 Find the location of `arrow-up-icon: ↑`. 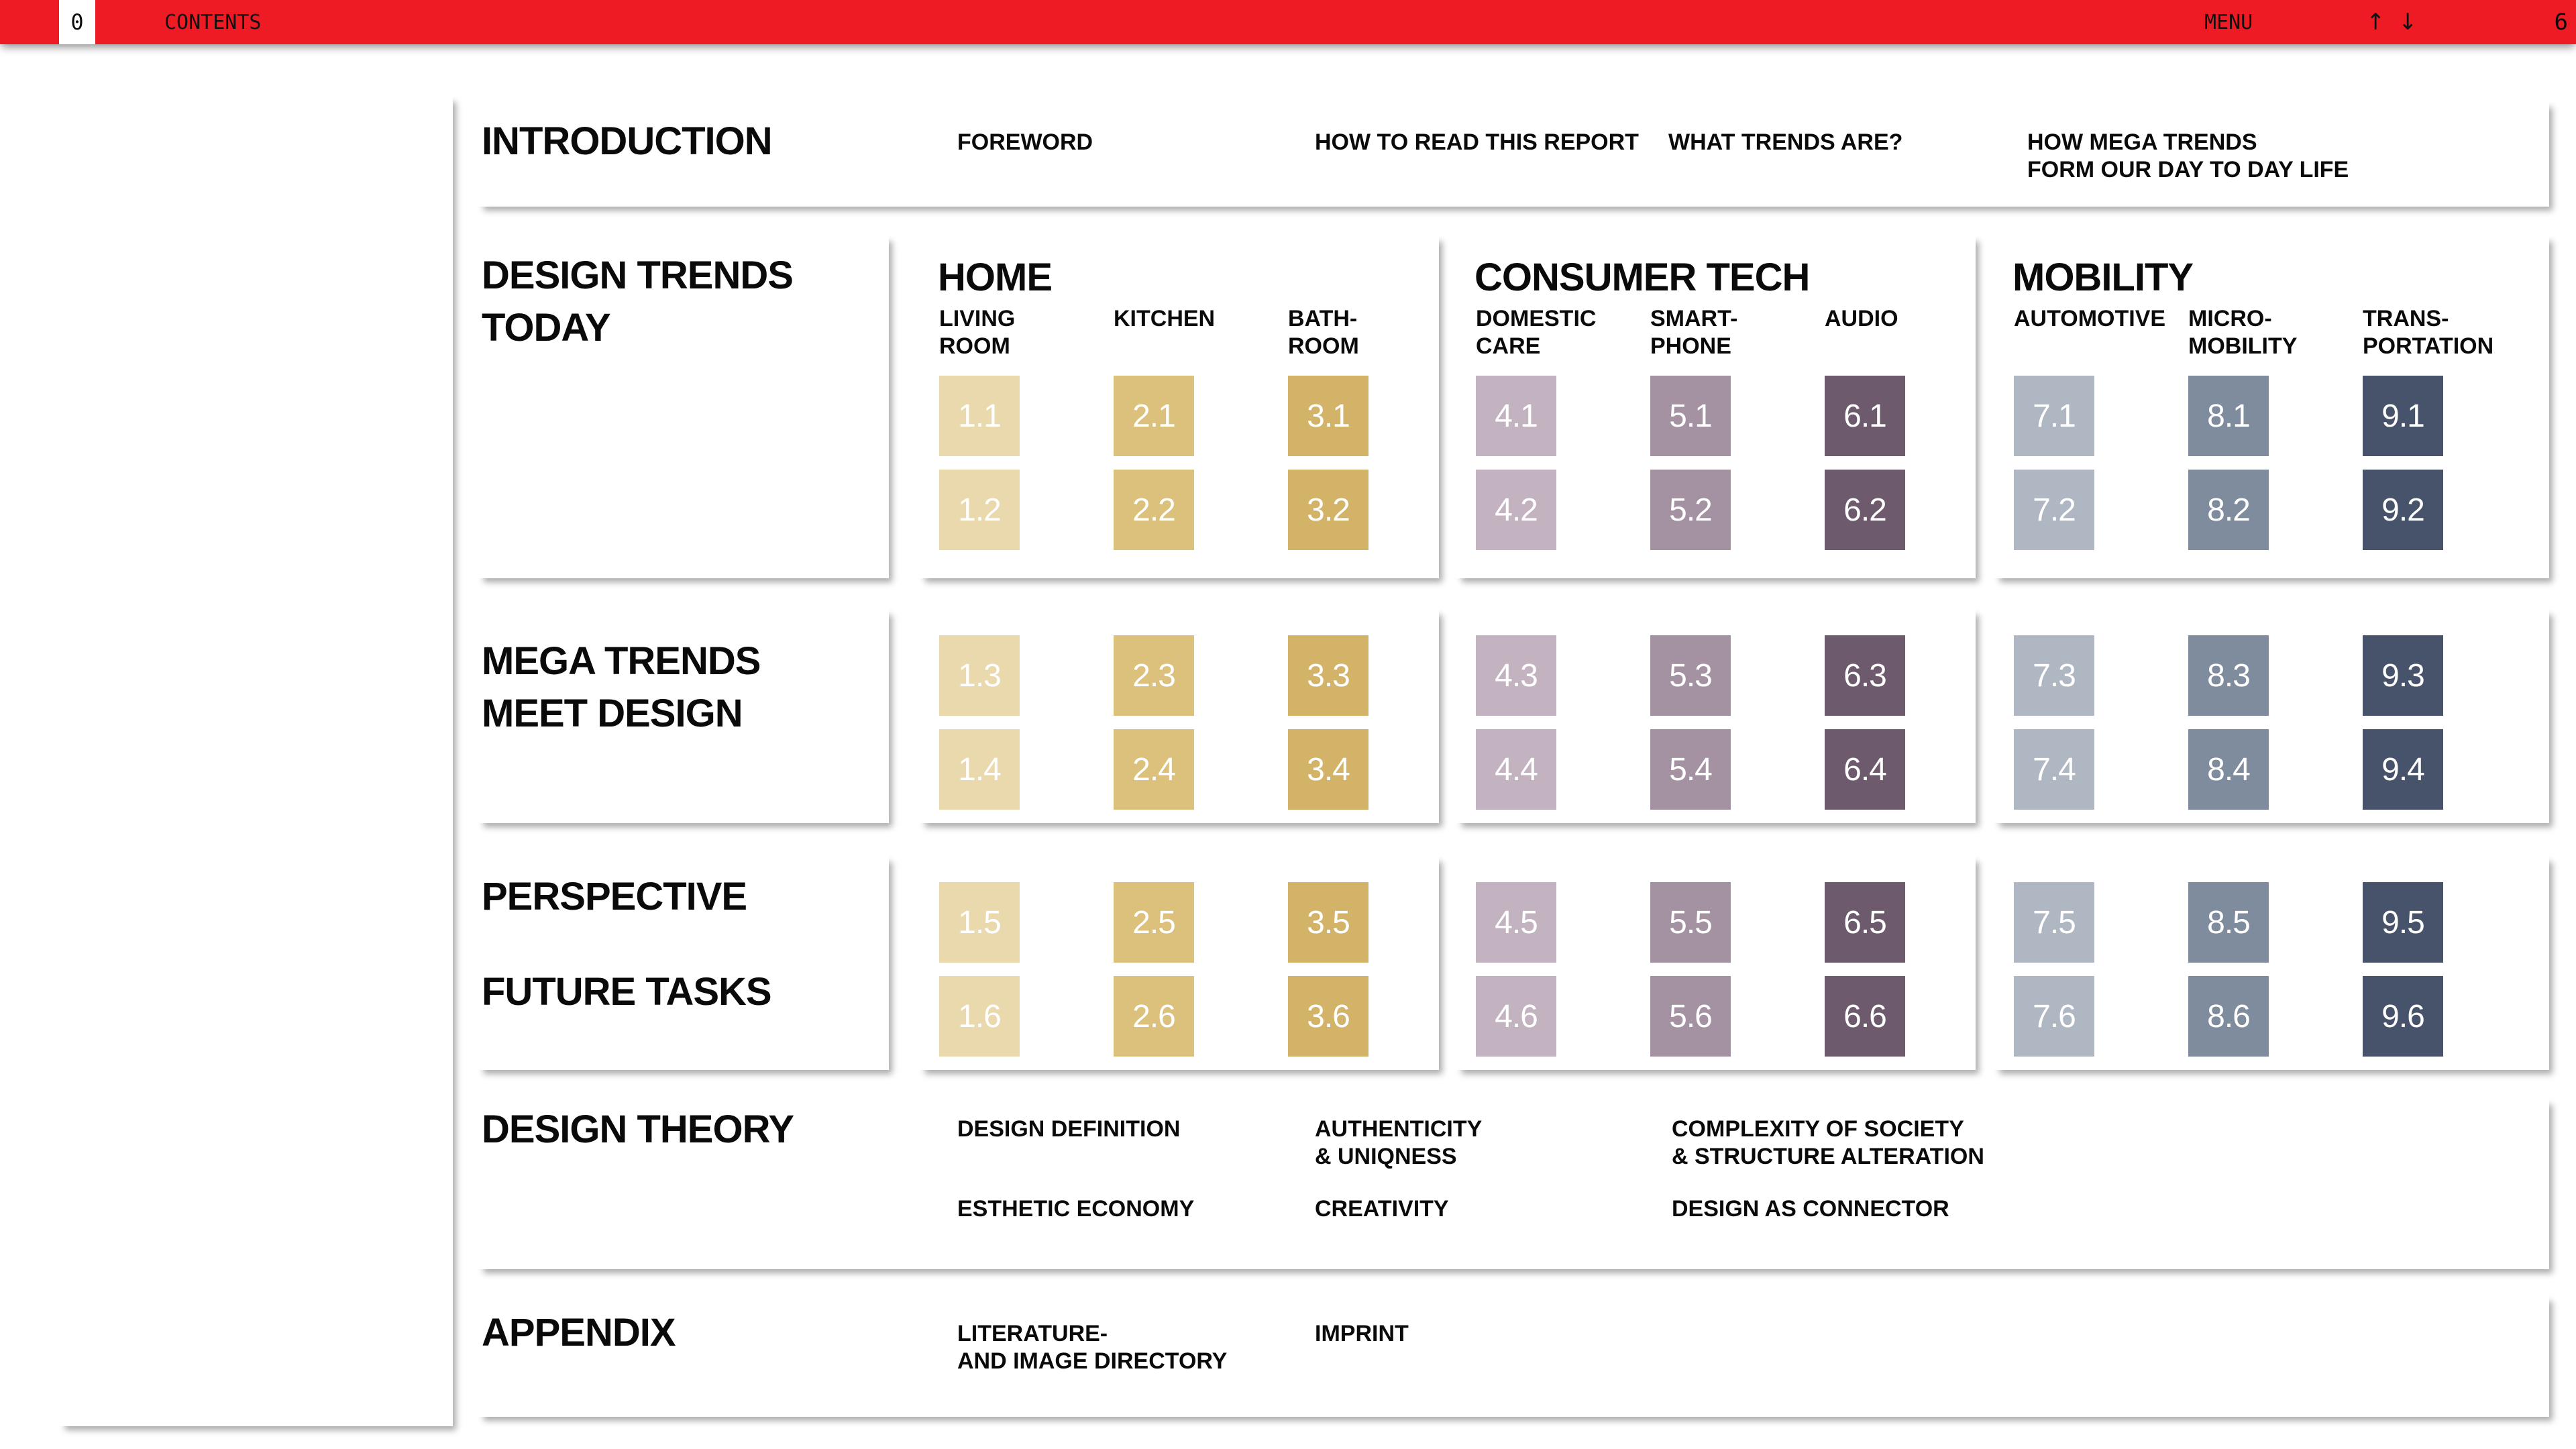

arrow-up-icon: ↑ is located at coordinates (2375, 22).